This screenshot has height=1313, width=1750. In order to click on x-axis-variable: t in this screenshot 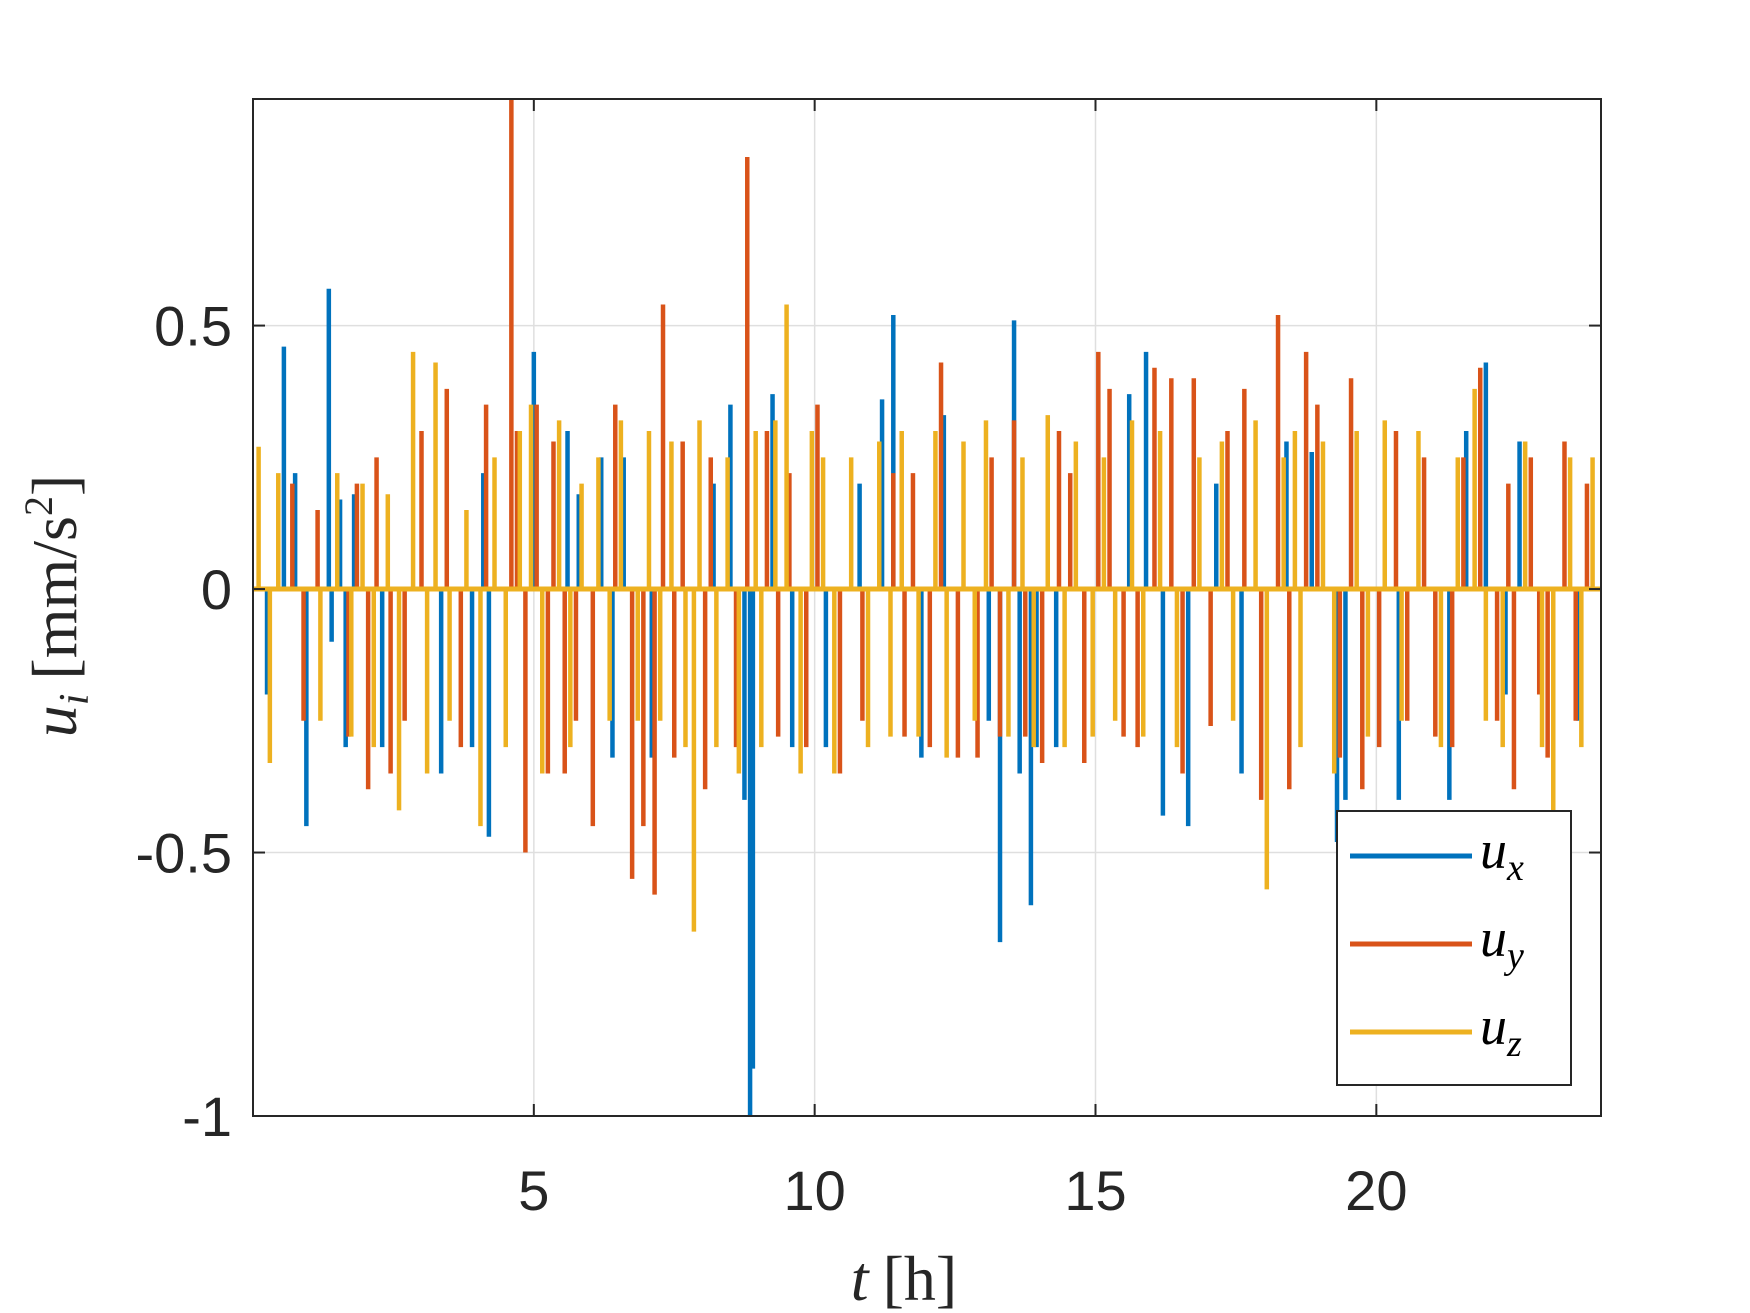, I will do `click(861, 1278)`.